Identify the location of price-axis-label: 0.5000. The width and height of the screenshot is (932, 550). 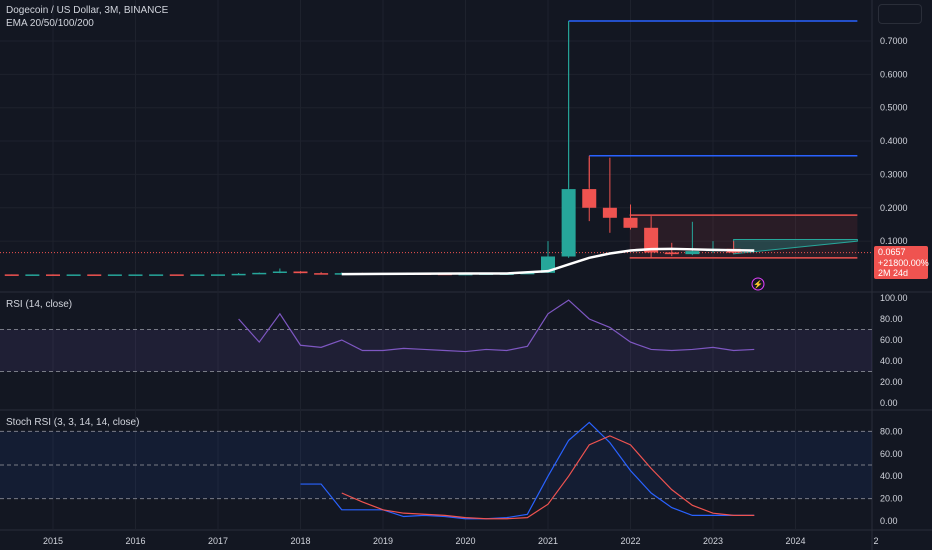
(894, 108).